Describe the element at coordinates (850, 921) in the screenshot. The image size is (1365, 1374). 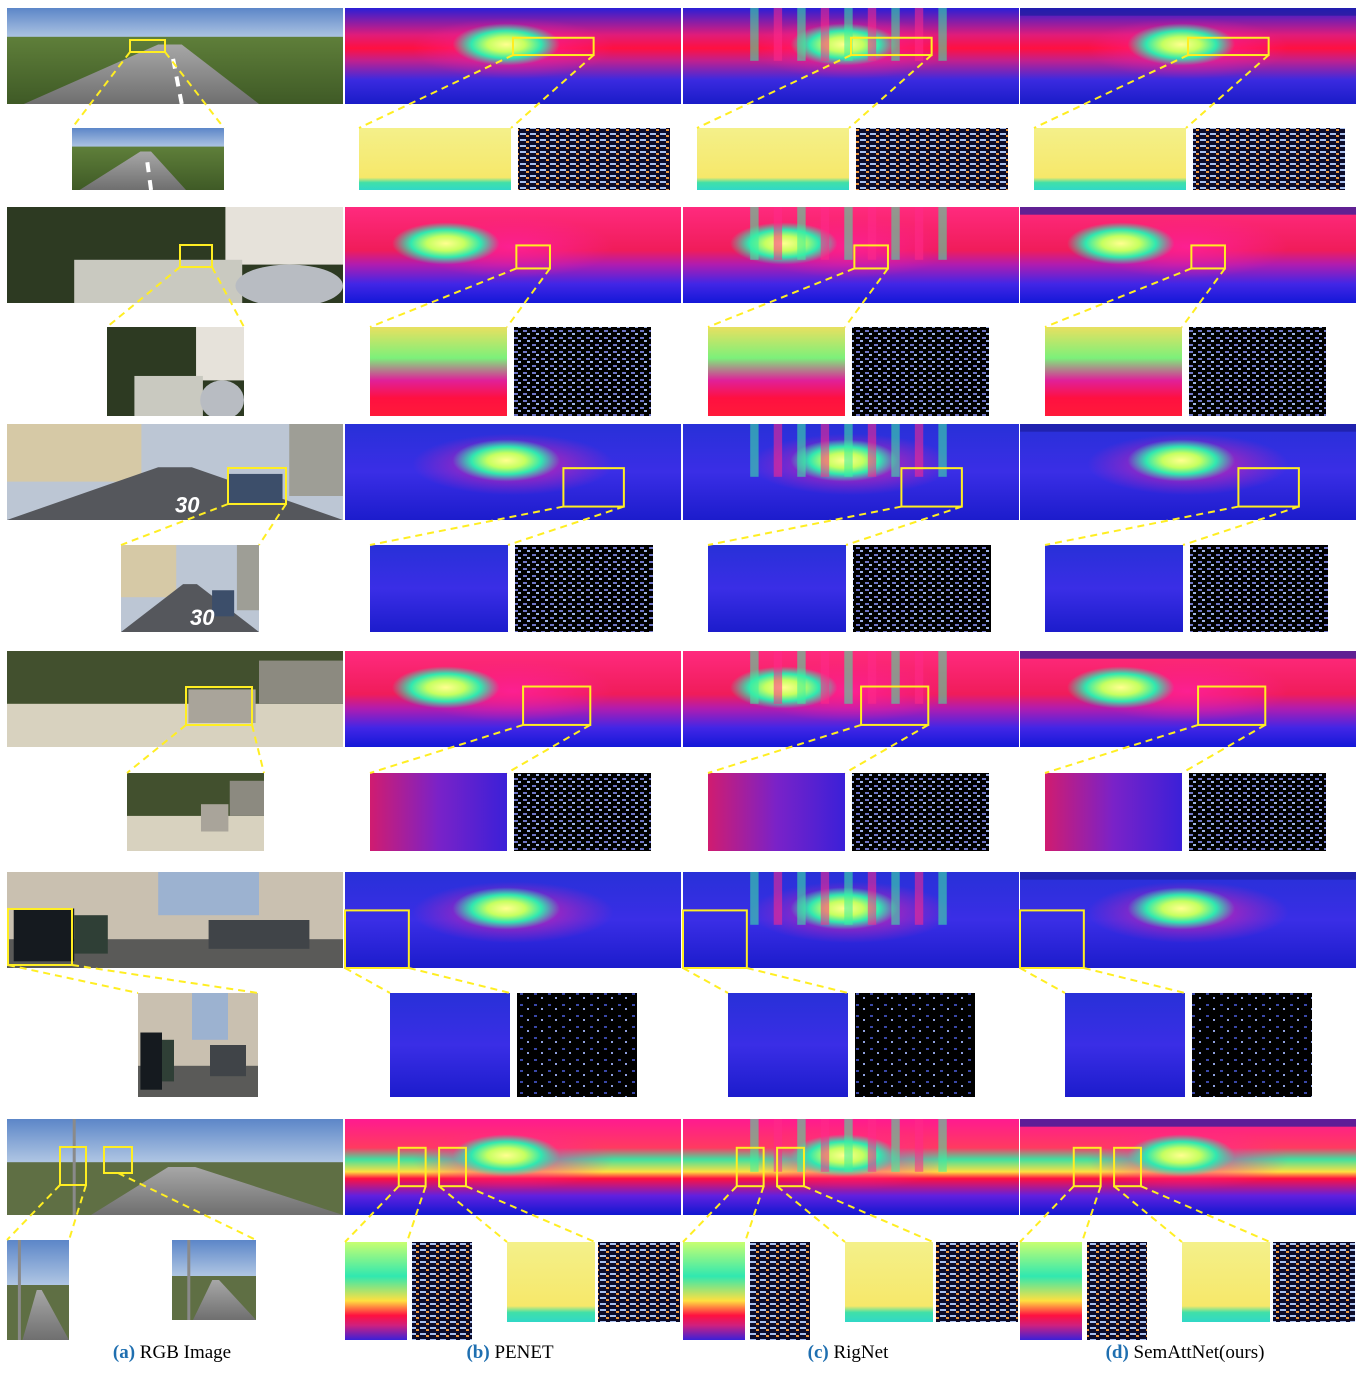
I see `rignet-depth` at that location.